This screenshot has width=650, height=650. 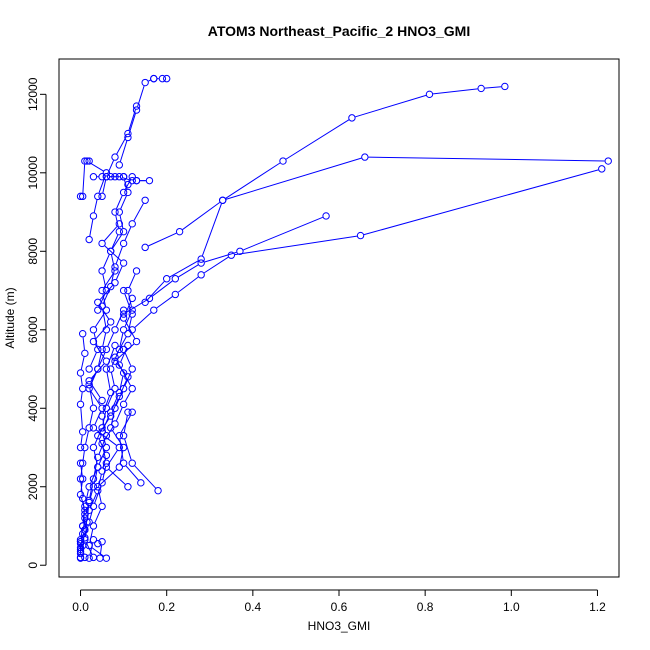 I want to click on y-tick-label: 10000, so click(x=33, y=173).